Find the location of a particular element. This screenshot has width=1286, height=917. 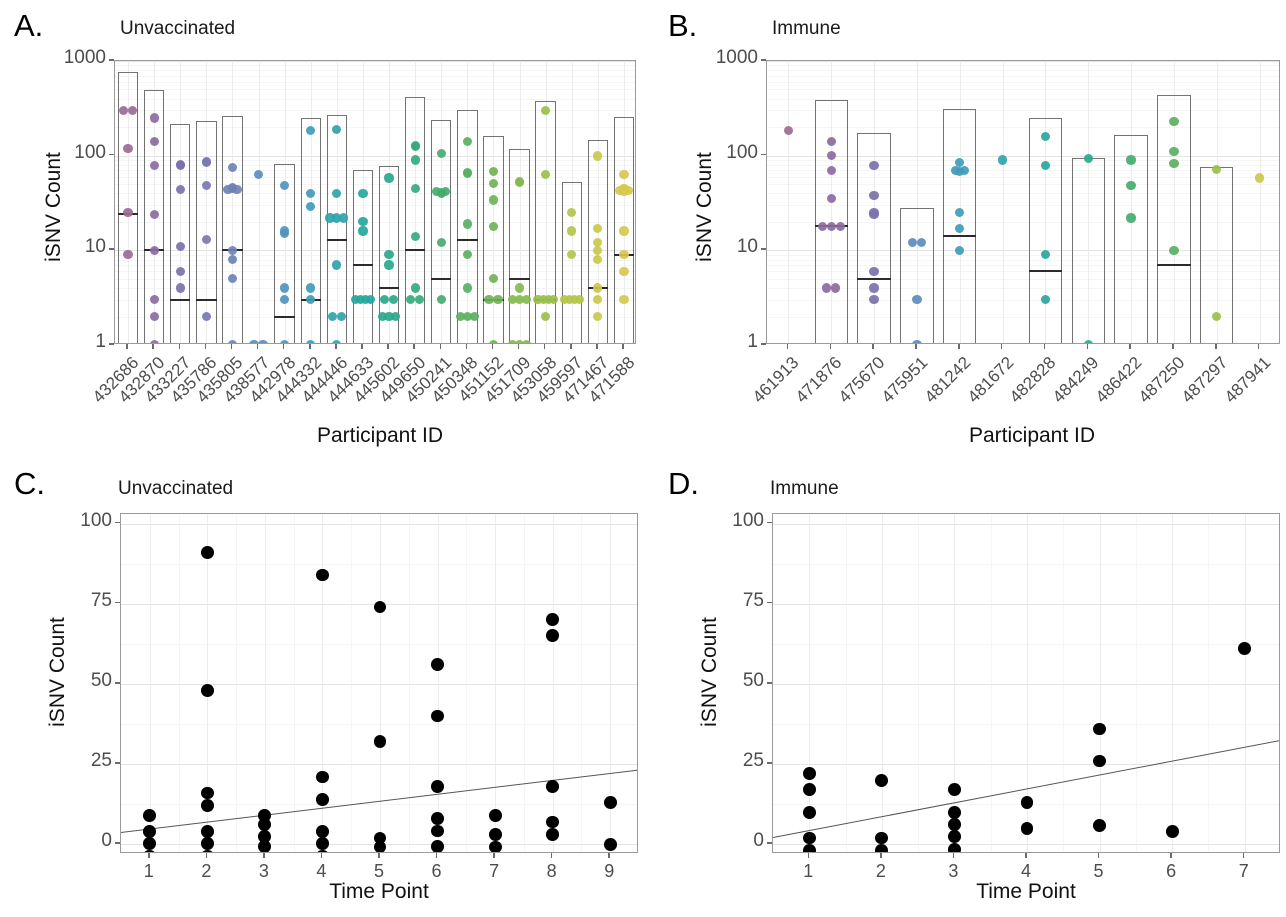

panel-c-letter: C. is located at coordinates (29, 483).